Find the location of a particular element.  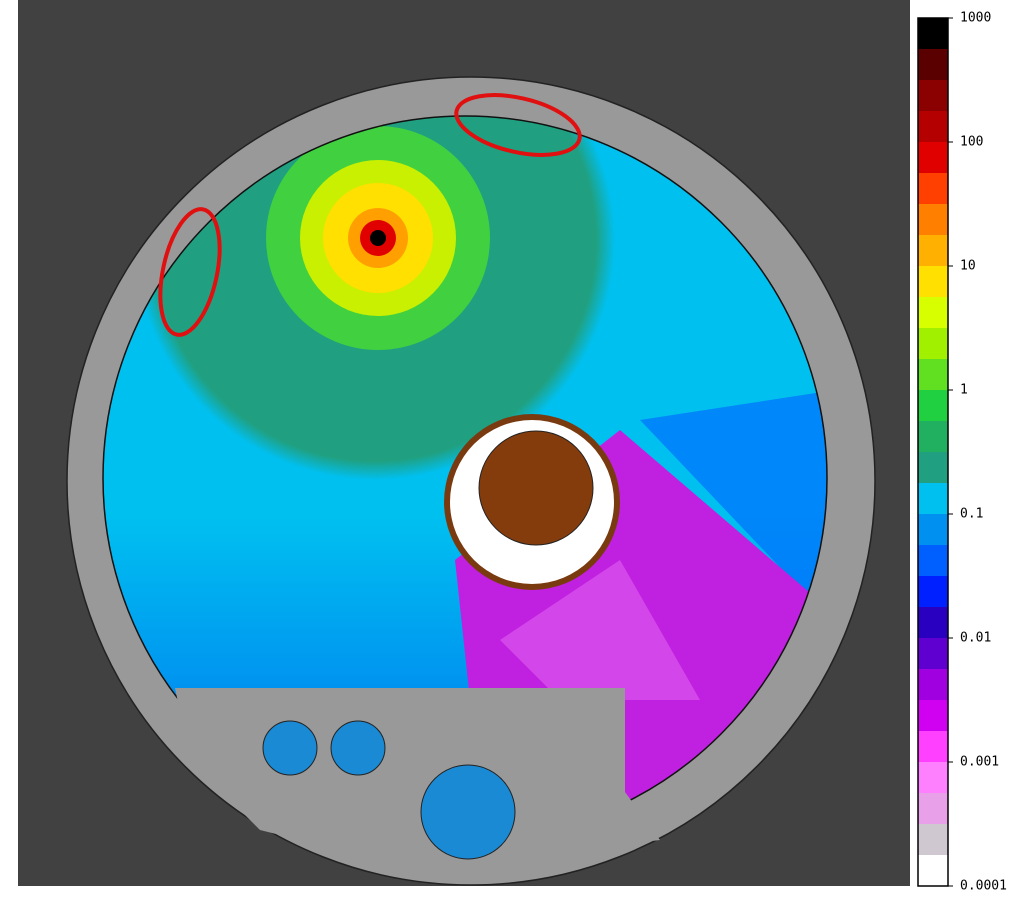

tick-label: 10 is located at coordinates (968, 266).